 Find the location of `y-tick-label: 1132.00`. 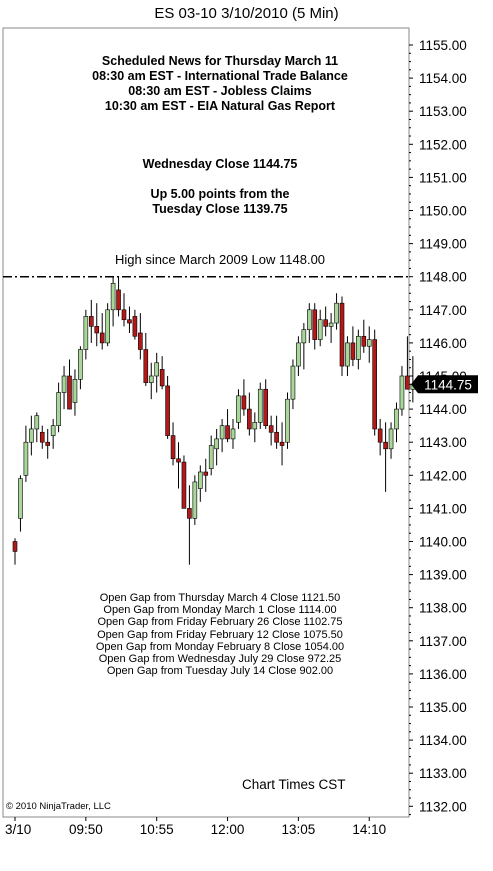

y-tick-label: 1132.00 is located at coordinates (443, 806).